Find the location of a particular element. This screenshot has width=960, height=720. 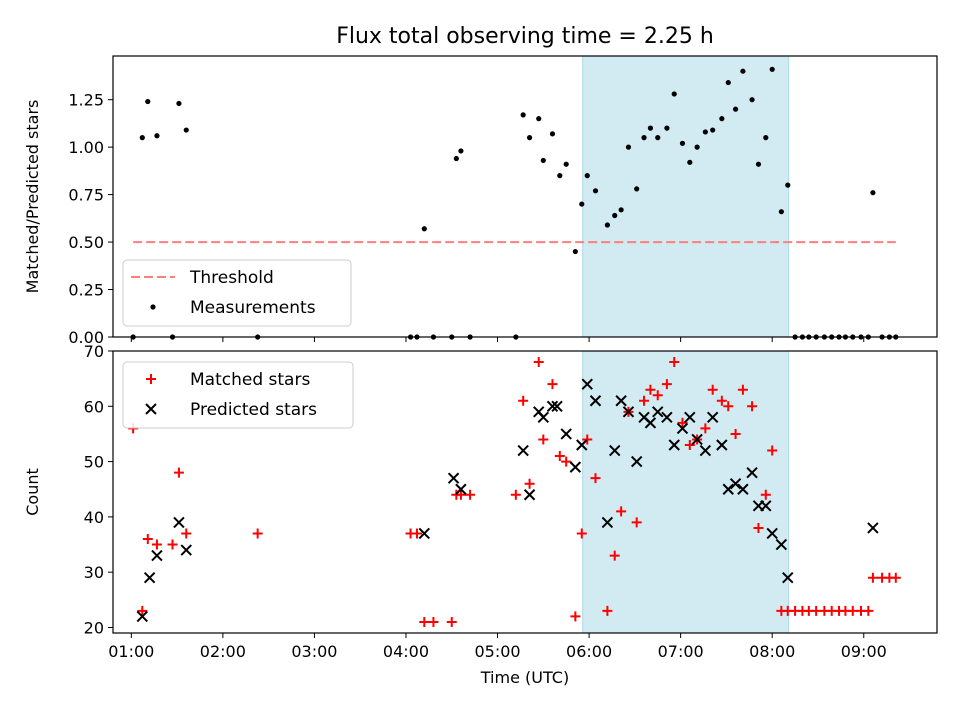

legend-matched-label: Matched stars is located at coordinates (250, 380).